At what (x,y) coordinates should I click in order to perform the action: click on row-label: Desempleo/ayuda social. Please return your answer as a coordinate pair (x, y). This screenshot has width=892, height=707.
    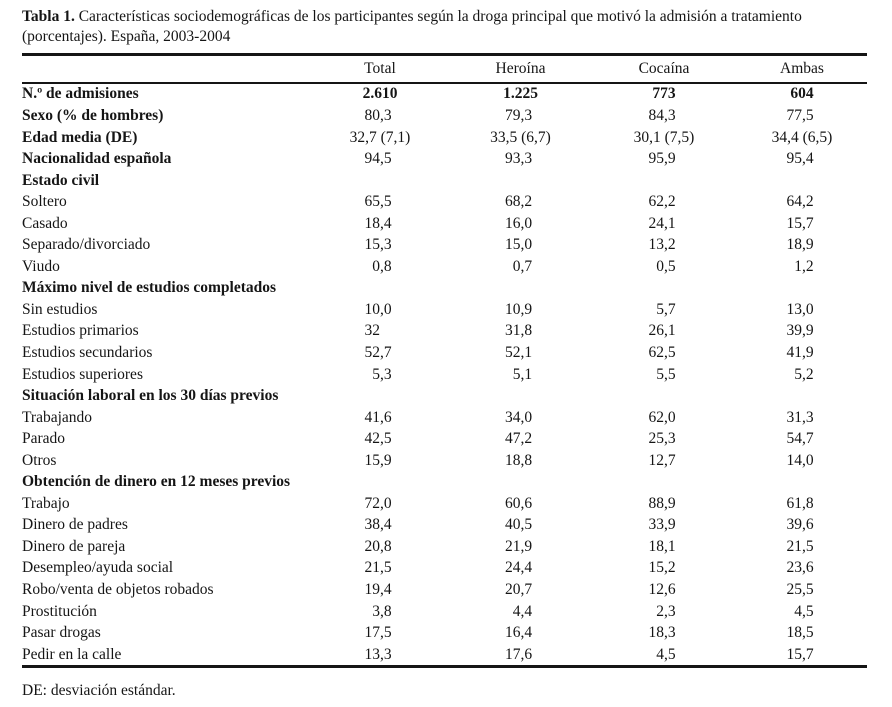
    Looking at the image, I should click on (98, 568).